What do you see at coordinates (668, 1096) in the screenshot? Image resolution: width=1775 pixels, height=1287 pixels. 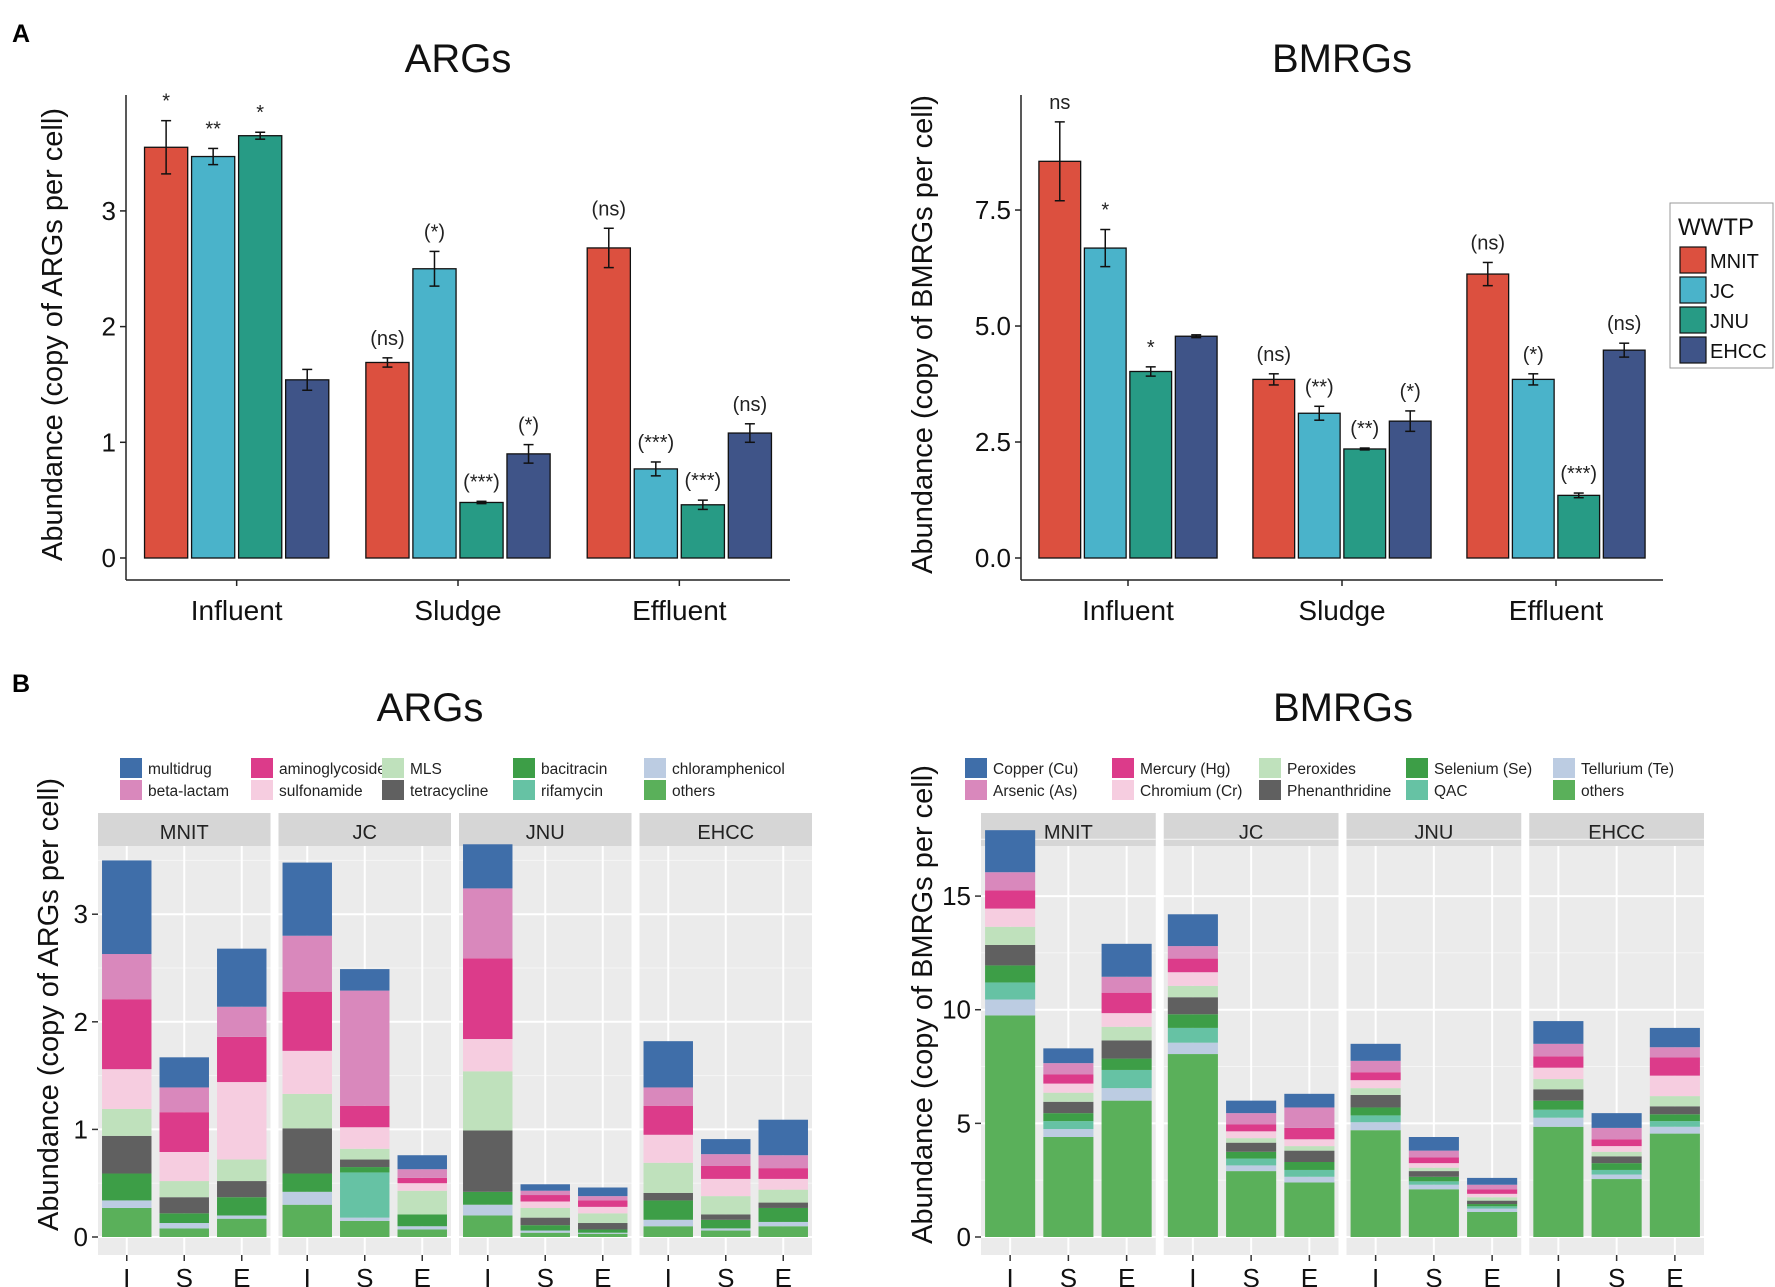 I see `stack-segment-beta-lactam-ehcc-I` at bounding box center [668, 1096].